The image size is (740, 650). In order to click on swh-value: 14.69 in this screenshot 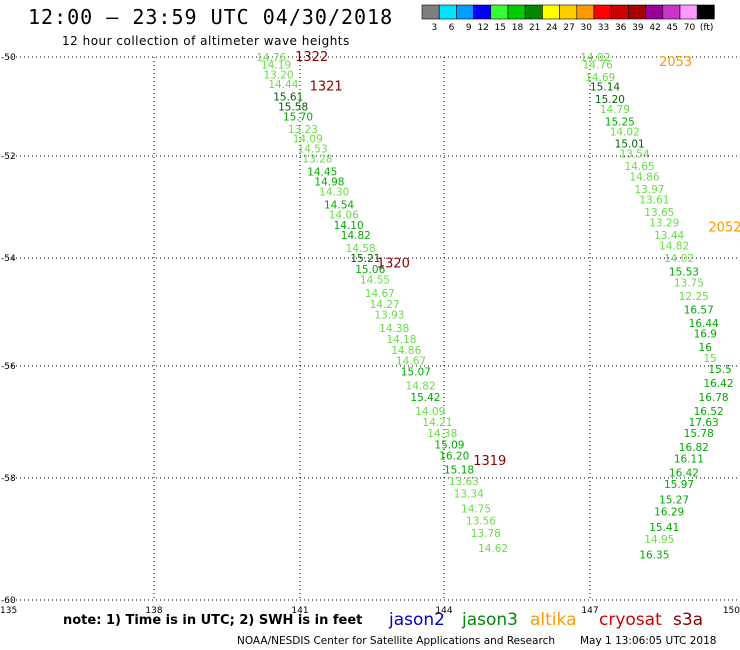, I will do `click(600, 78)`.